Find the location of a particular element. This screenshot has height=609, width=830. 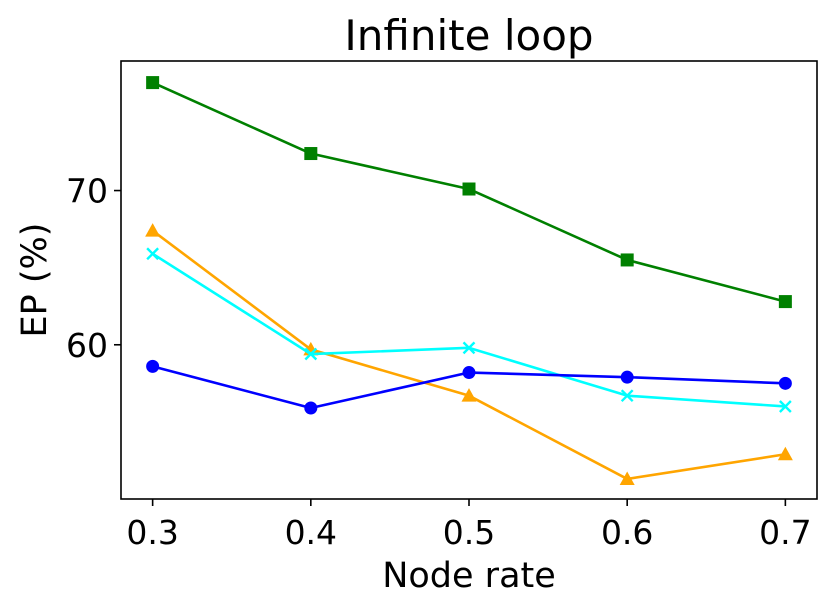

x-tick-label: 0.7 is located at coordinates (785, 532).